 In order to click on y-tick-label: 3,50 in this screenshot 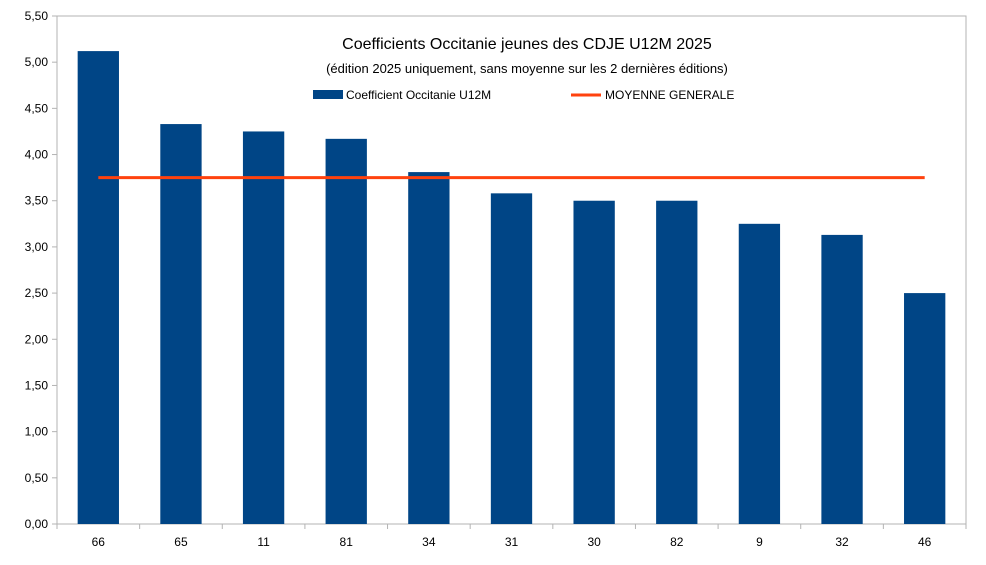, I will do `click(37, 201)`.